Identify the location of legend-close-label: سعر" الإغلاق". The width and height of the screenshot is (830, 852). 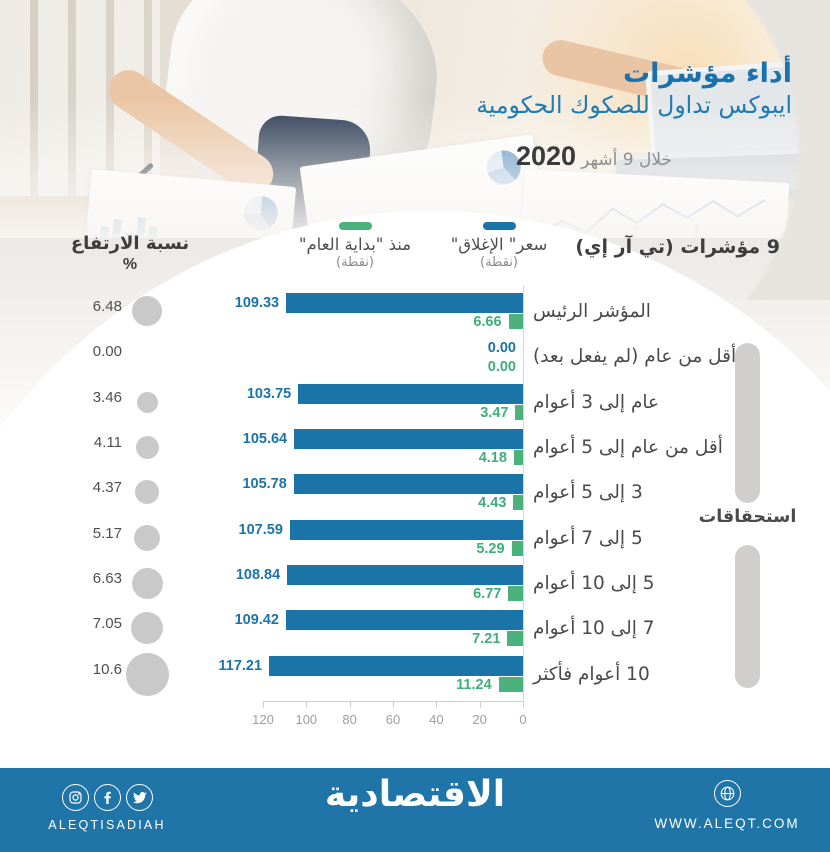
(499, 244).